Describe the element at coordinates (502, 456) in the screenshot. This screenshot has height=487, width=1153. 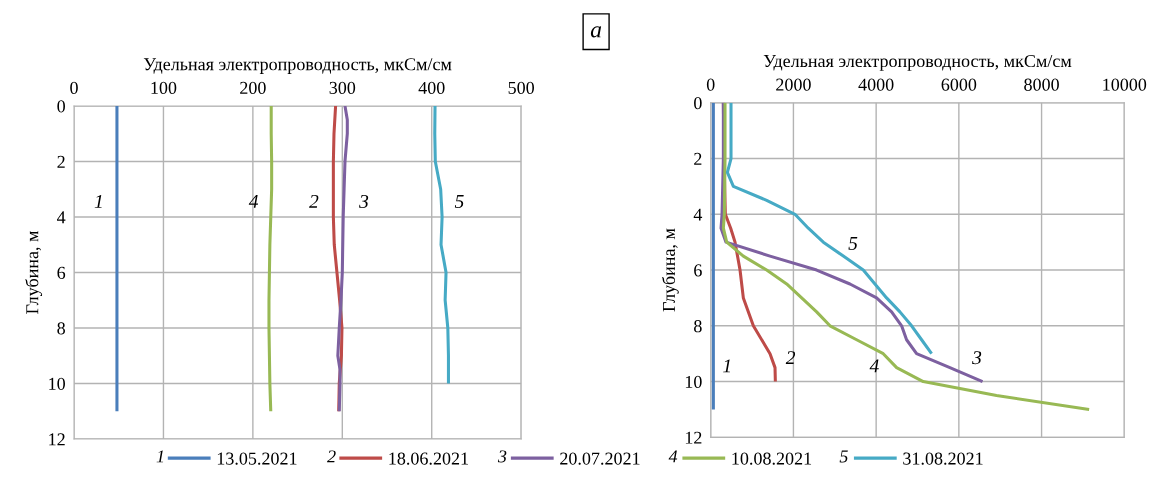
I see `text: 3` at that location.